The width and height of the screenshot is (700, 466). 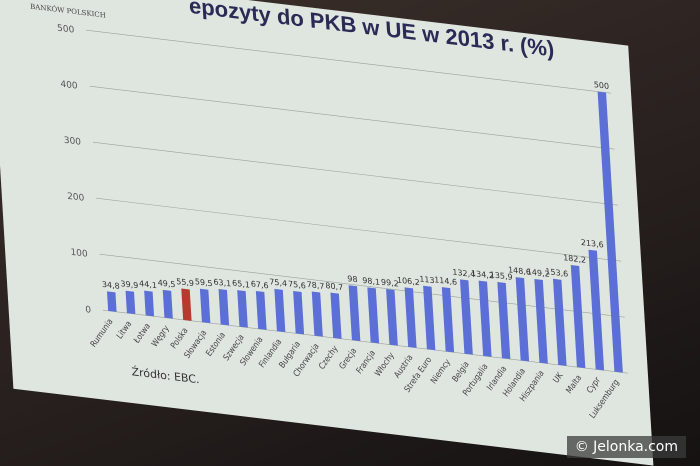 What do you see at coordinates (260, 284) in the screenshot?
I see `data-label: 67,6` at bounding box center [260, 284].